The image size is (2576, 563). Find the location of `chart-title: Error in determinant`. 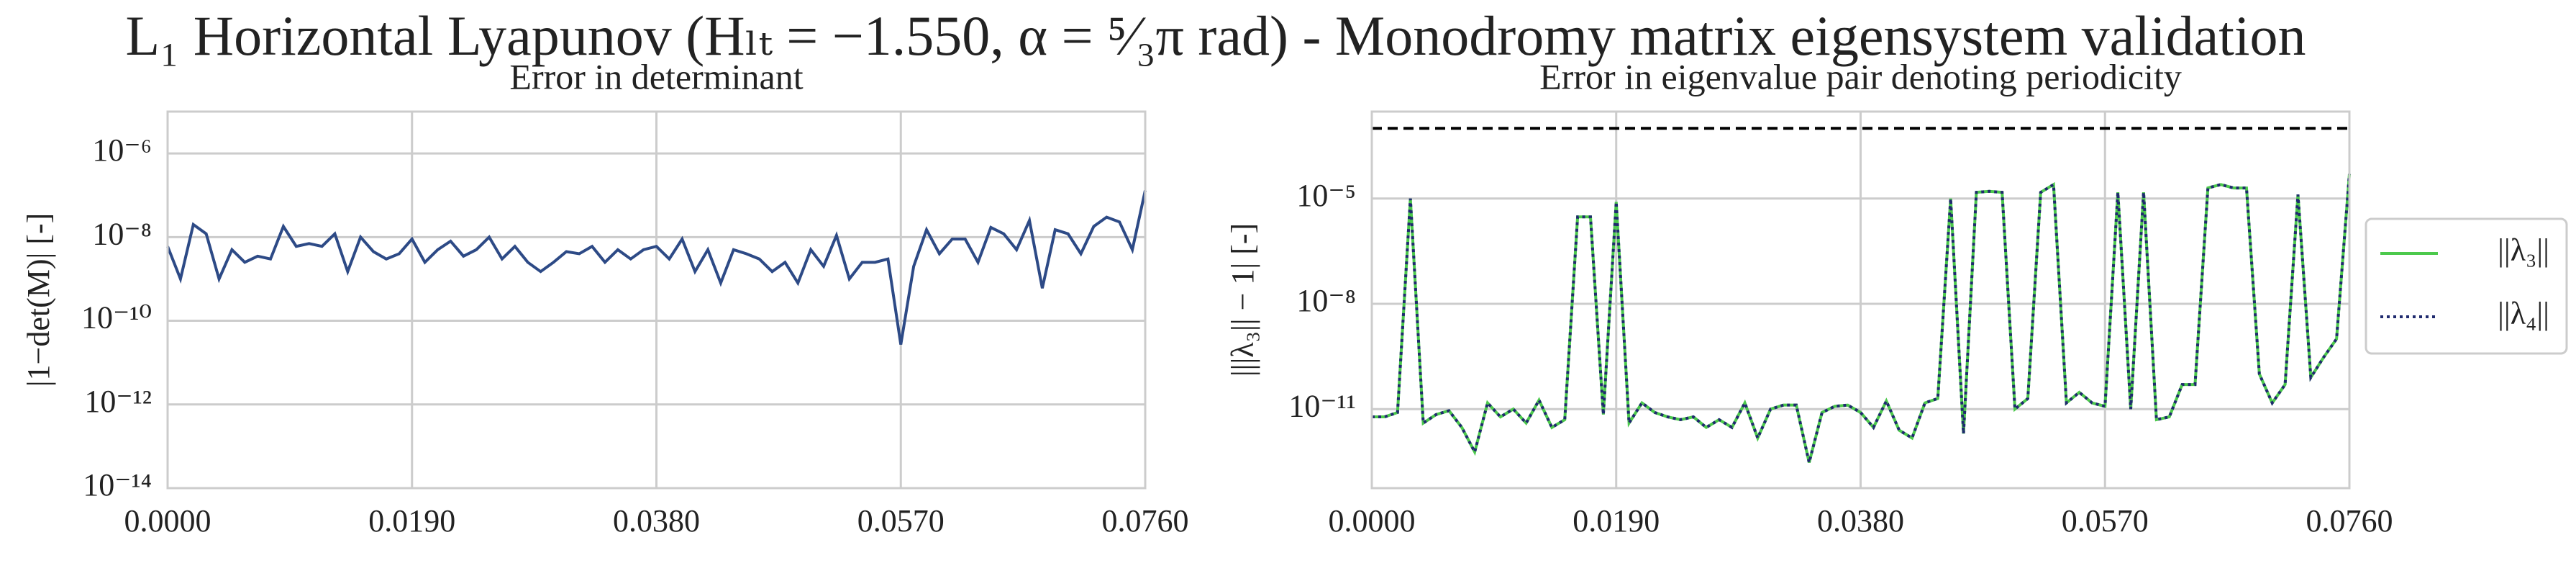

chart-title: Error in determinant is located at coordinates (656, 76).